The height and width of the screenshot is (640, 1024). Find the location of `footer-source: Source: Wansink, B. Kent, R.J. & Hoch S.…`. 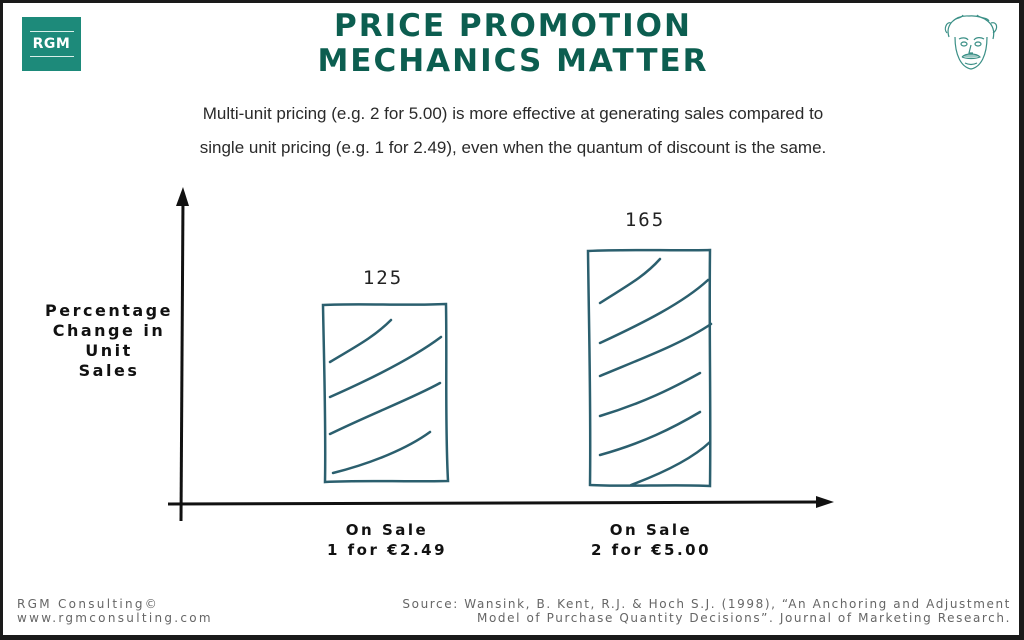

footer-source: Source: Wansink, B. Kent, R.J. & Hoch S.… is located at coordinates (706, 611).